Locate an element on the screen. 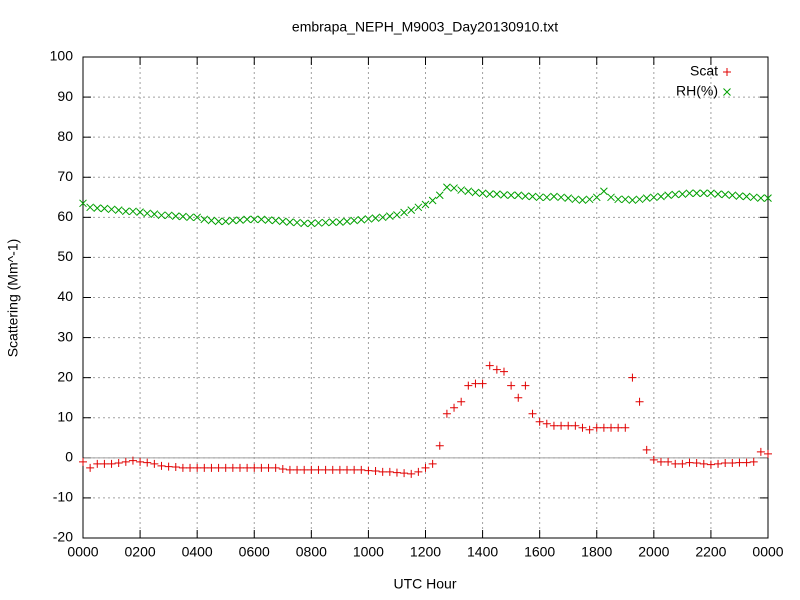 Image resolution: width=800 pixels, height=600 pixels. x-tick-label: 0600 is located at coordinates (254, 552).